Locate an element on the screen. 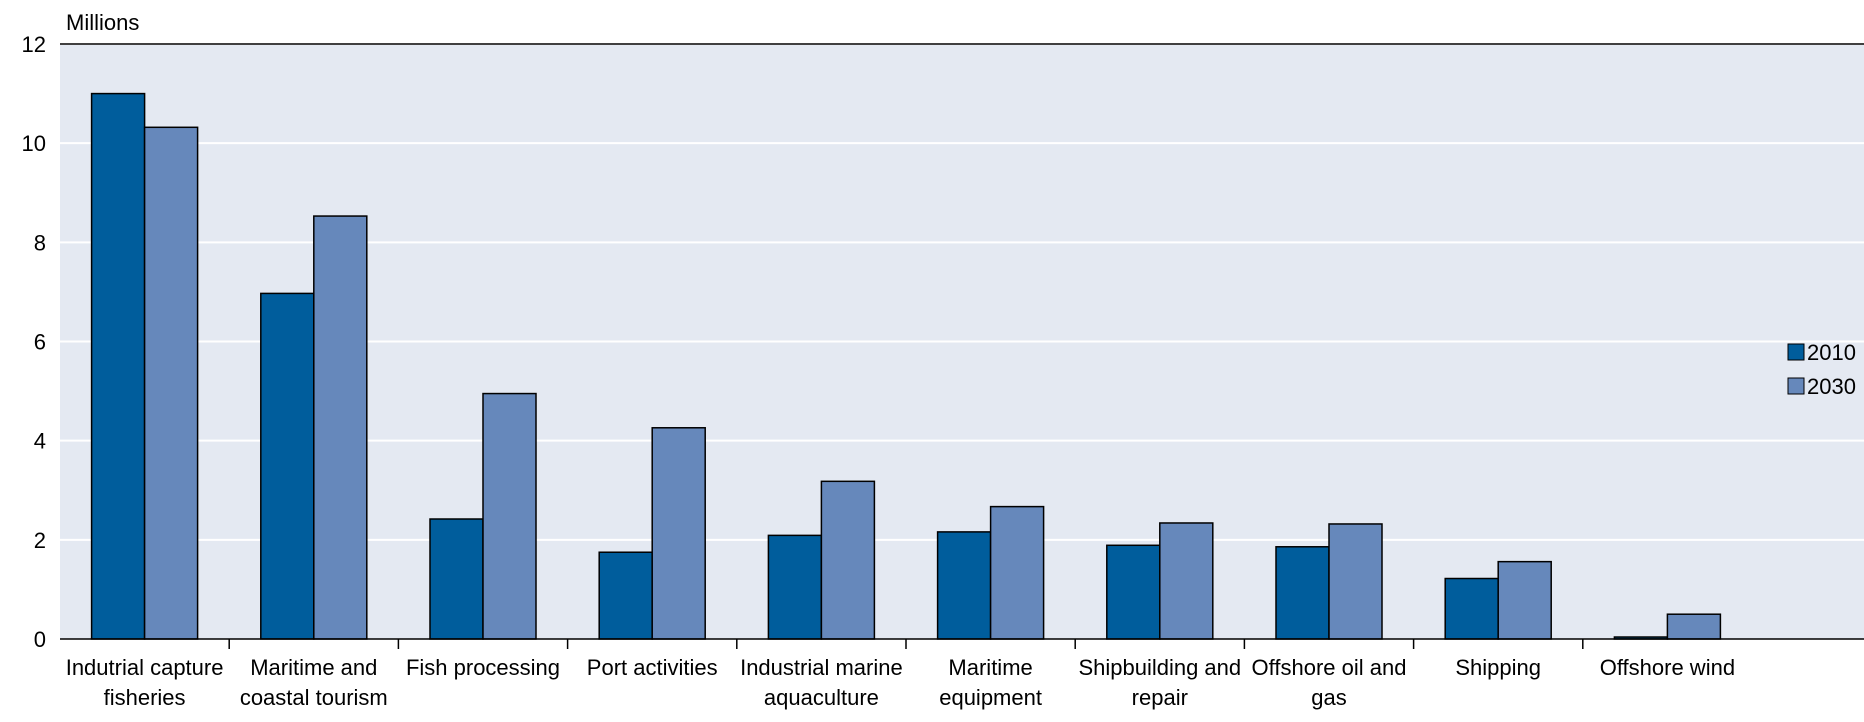 Image resolution: width=1864 pixels, height=722 pixels. y-tick-label: 8 is located at coordinates (40, 242).